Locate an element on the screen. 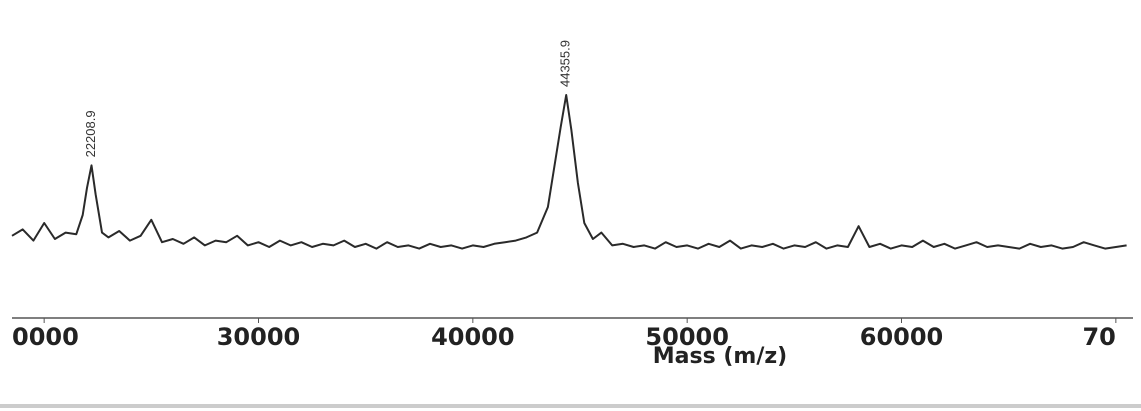  x-tick-label: 40000 is located at coordinates (473, 337).